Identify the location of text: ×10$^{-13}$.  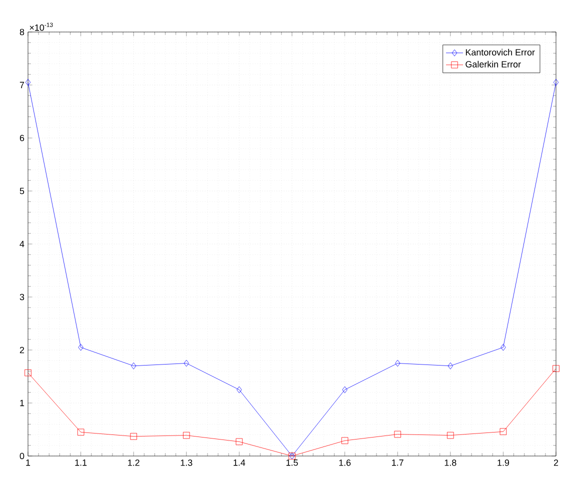
(41, 26).